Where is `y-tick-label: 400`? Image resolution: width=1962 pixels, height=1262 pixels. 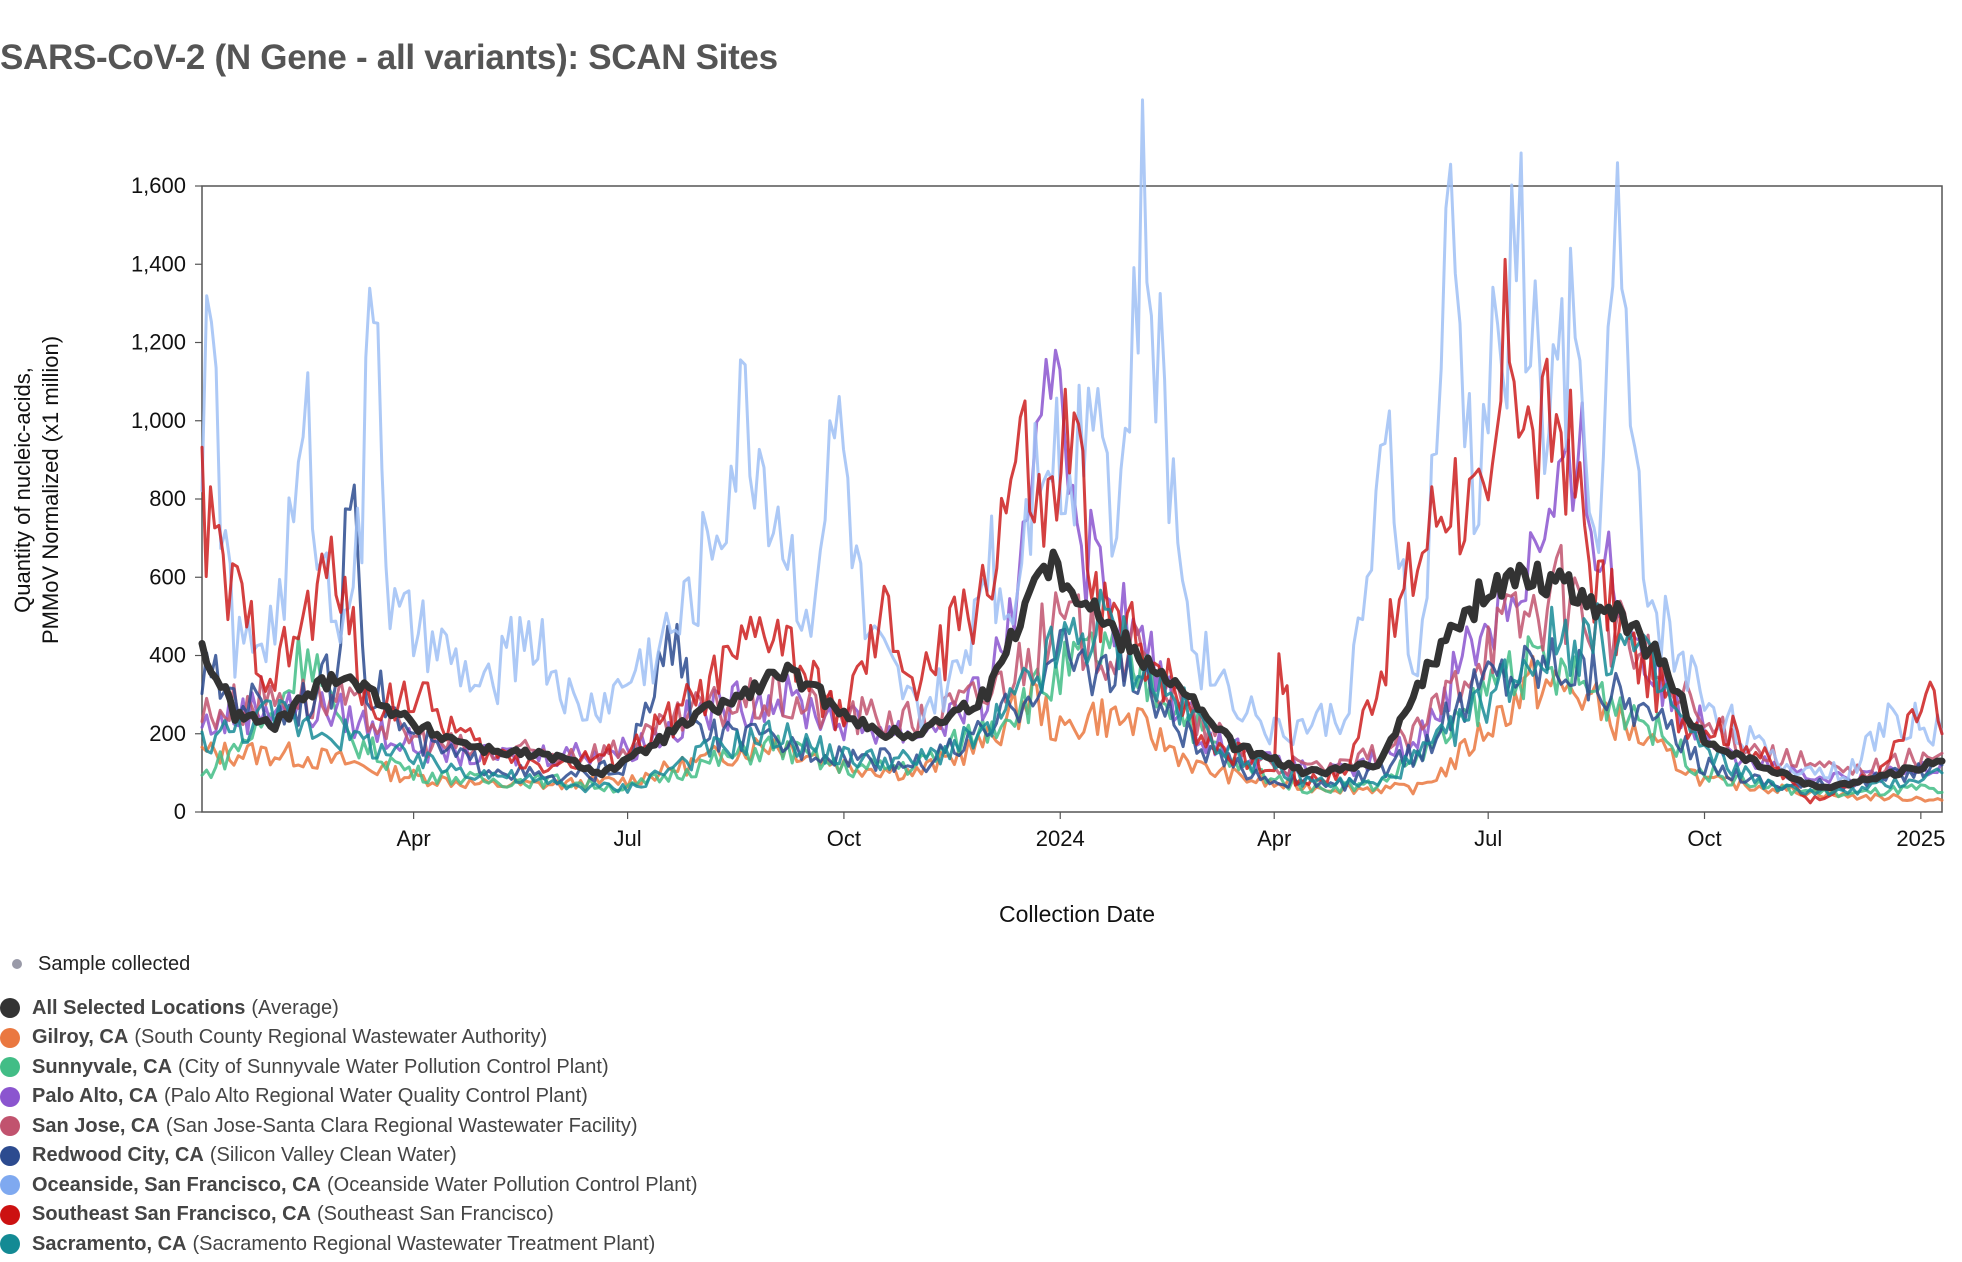 y-tick-label: 400 is located at coordinates (167, 655).